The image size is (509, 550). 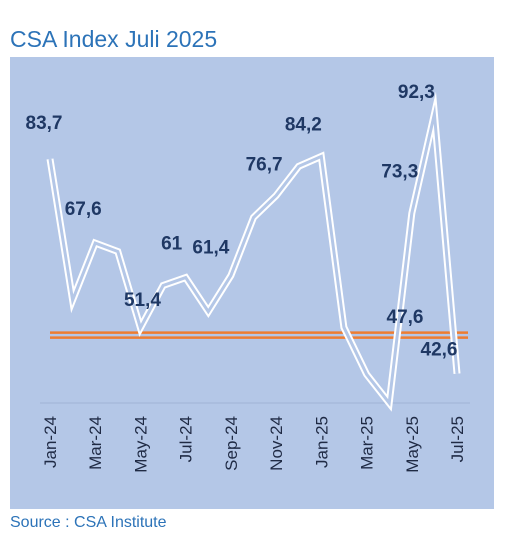 What do you see at coordinates (405, 317) in the screenshot?
I see `reference-line-label: 47,6` at bounding box center [405, 317].